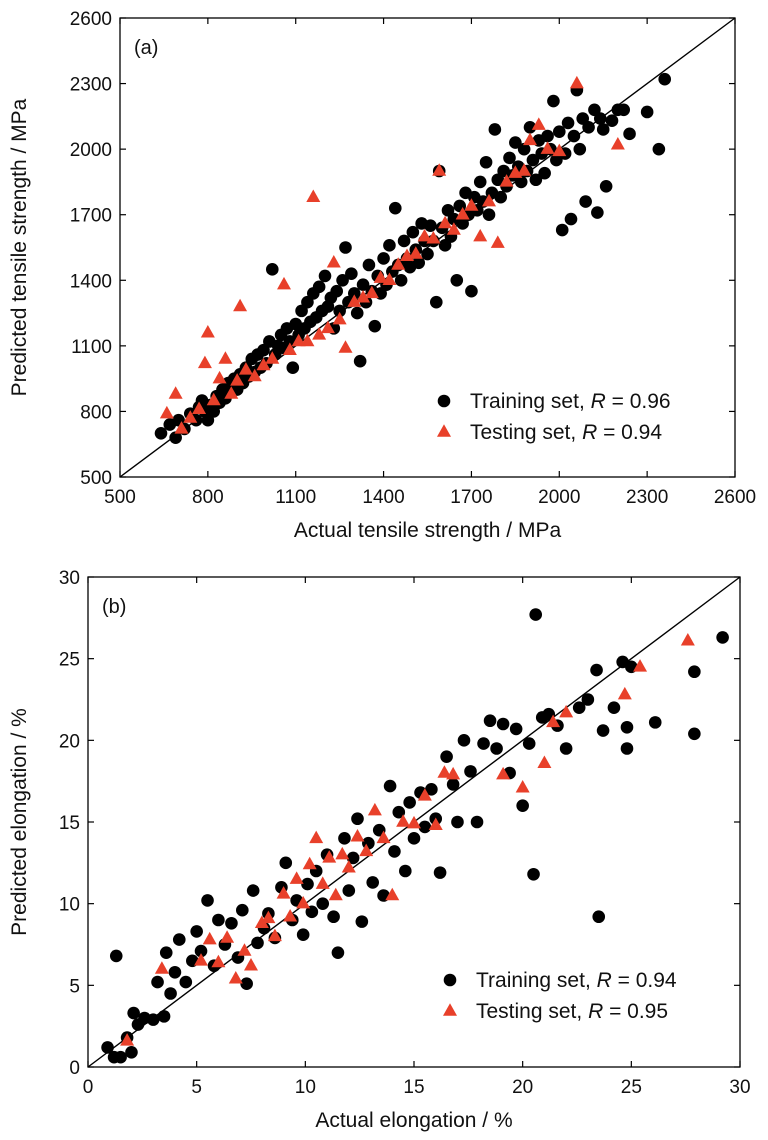  I want to click on legend-label: Testing set, R = 0.94, so click(566, 432).